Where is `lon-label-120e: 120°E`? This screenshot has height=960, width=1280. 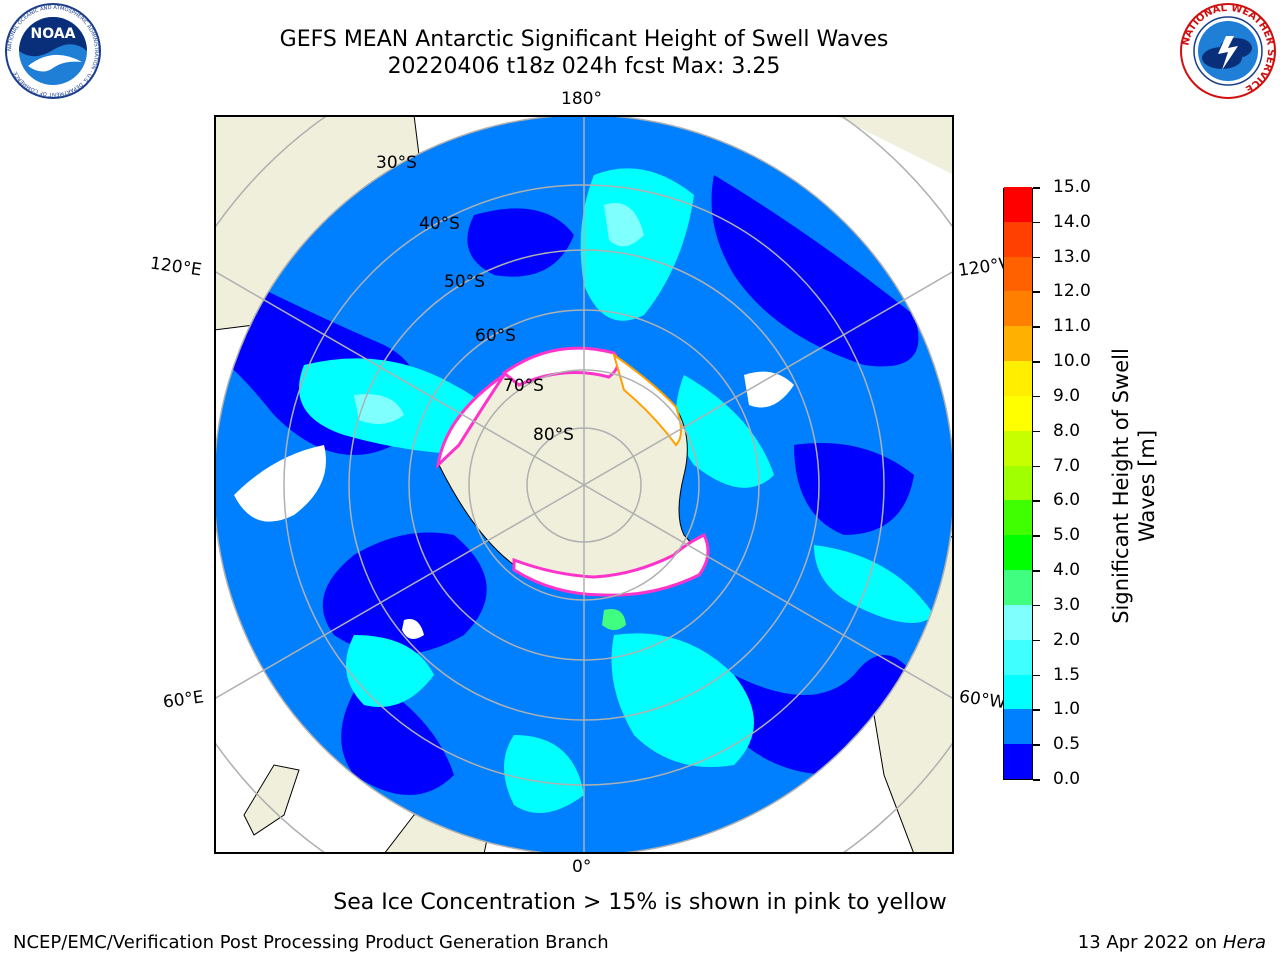
lon-label-120e: 120°E is located at coordinates (175, 267).